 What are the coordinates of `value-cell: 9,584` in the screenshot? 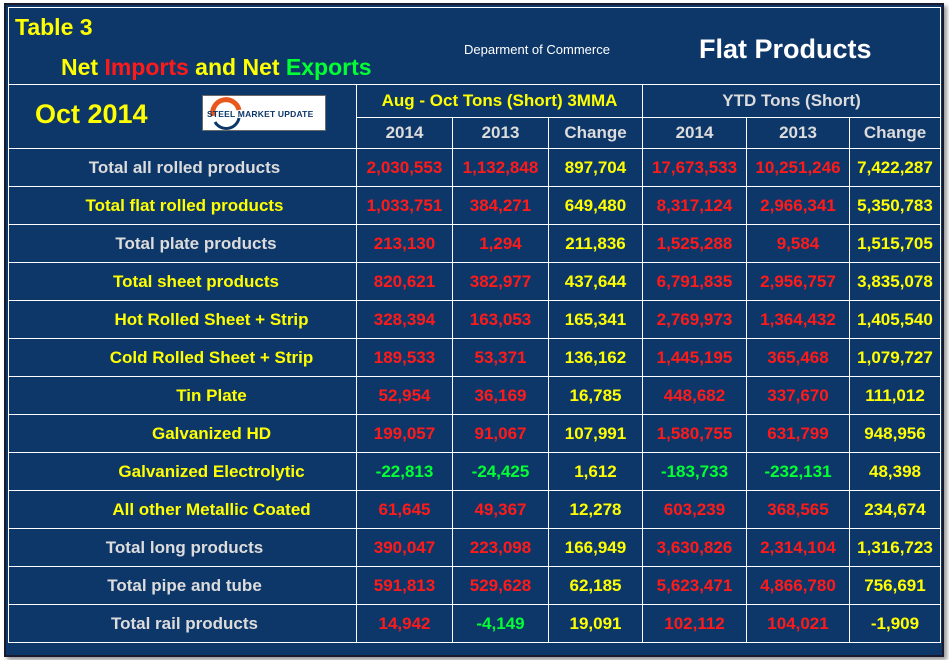 It's located at (798, 243).